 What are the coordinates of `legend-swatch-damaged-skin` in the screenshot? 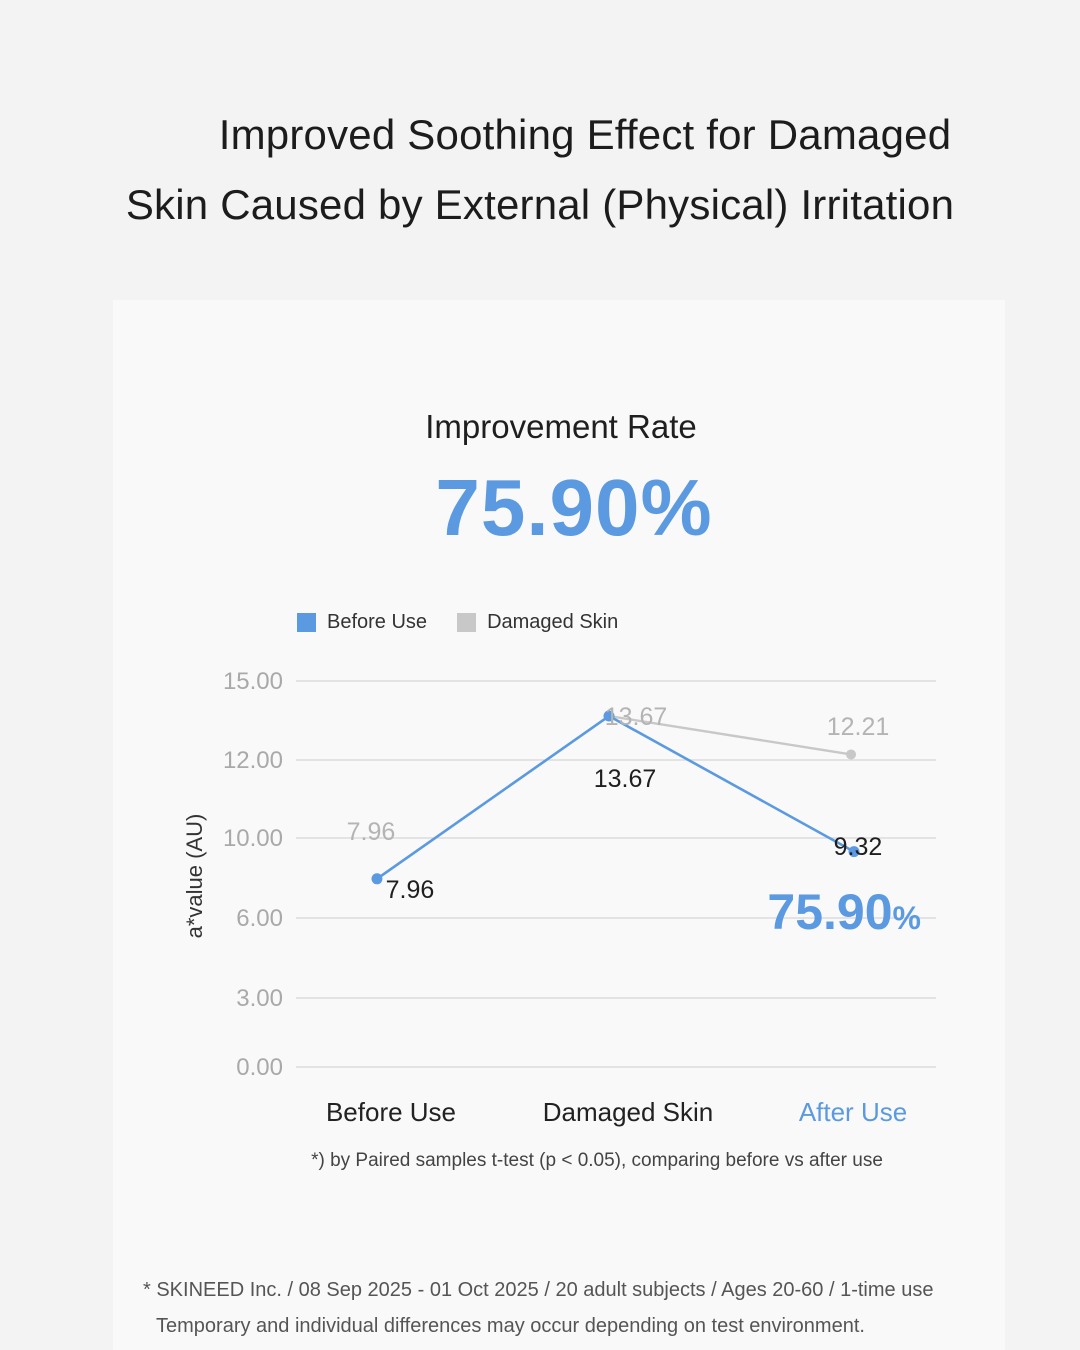 It's located at (467, 622).